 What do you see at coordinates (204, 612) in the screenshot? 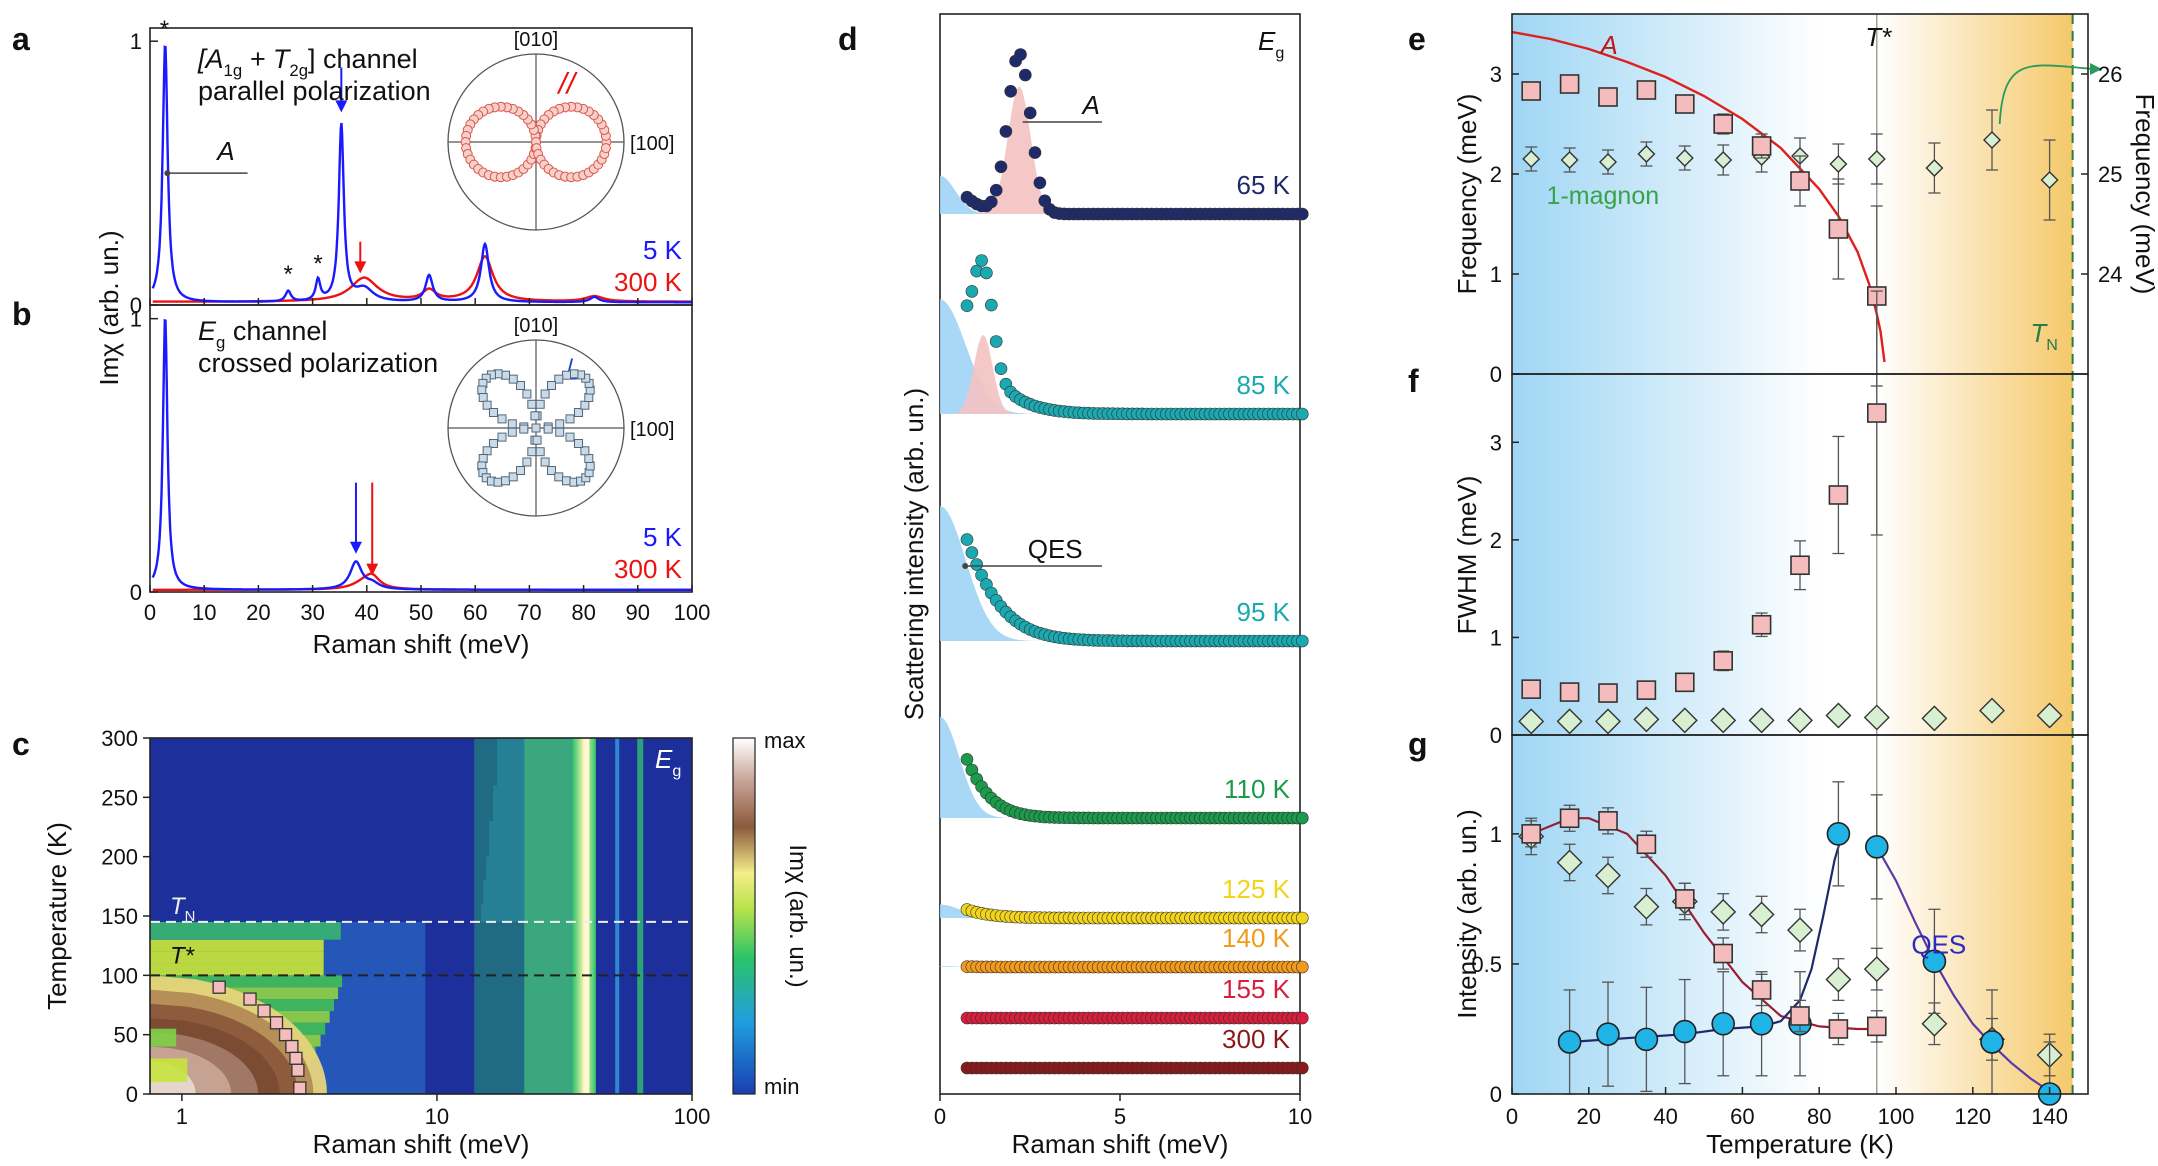
I see `panel-b-xtick-label: 10` at bounding box center [204, 612].